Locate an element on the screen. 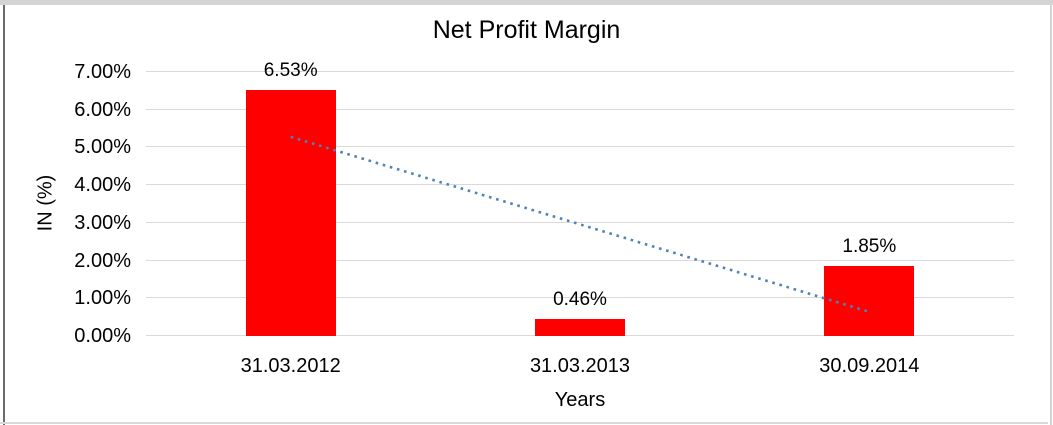  y-tick-label: 2.00% is located at coordinates (102, 260).